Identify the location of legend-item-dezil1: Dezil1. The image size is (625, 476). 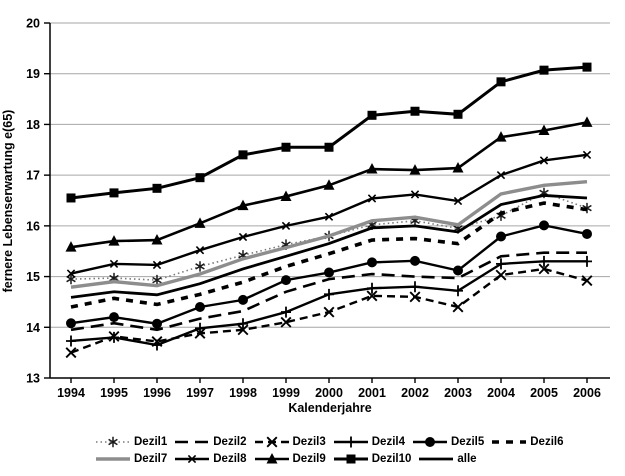
(131, 442).